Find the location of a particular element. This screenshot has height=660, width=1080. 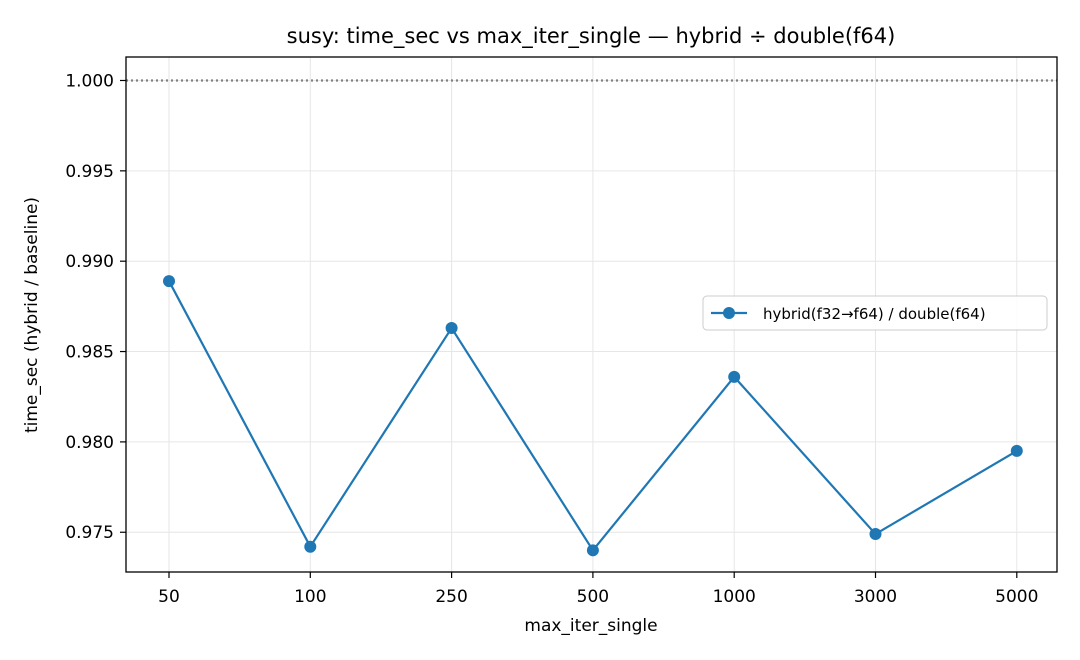

y-axis: 0.975 0.980 0.985 0.990 0.995 1.000 is located at coordinates (95, 307).